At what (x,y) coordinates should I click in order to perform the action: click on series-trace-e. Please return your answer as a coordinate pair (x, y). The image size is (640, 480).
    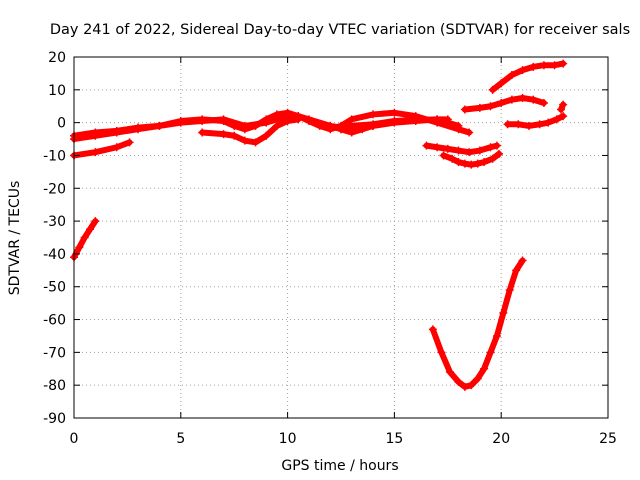
    Looking at the image, I should click on (250, 131).